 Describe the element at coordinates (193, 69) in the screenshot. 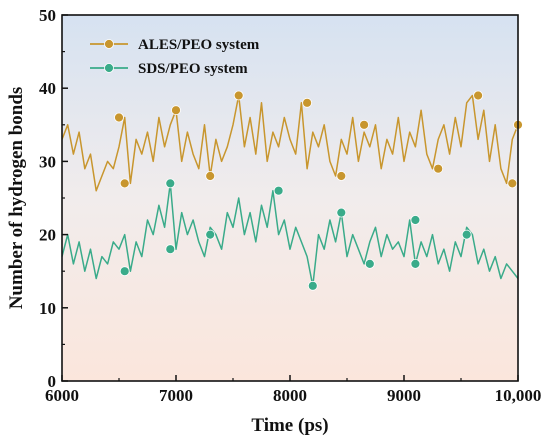

I see `legend-label-sds: SDS/PEO system` at that location.